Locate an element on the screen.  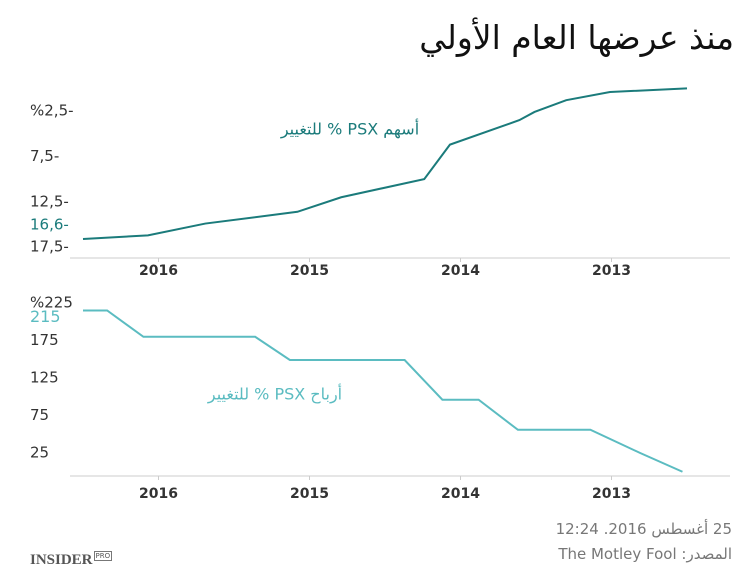
title: منذ عرضها العام الأولي is located at coordinates (576, 37).